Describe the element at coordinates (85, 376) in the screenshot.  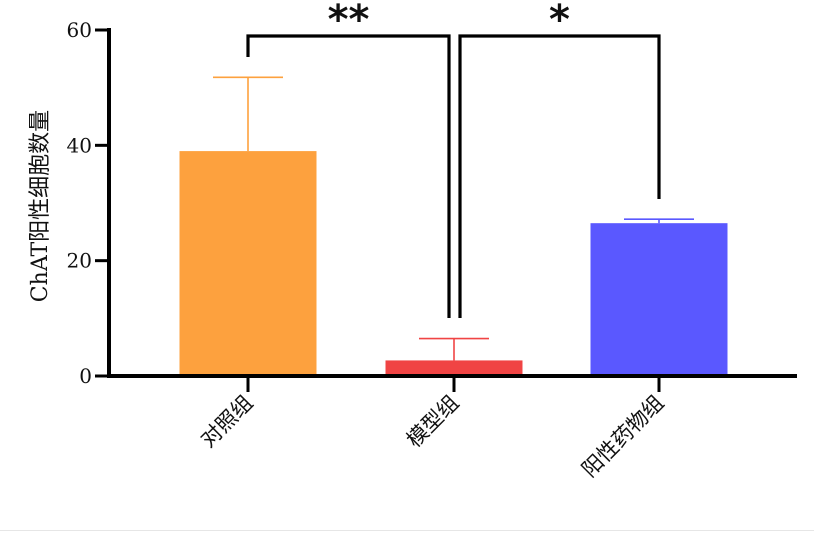
I see `y-tick-label-0: 0` at that location.